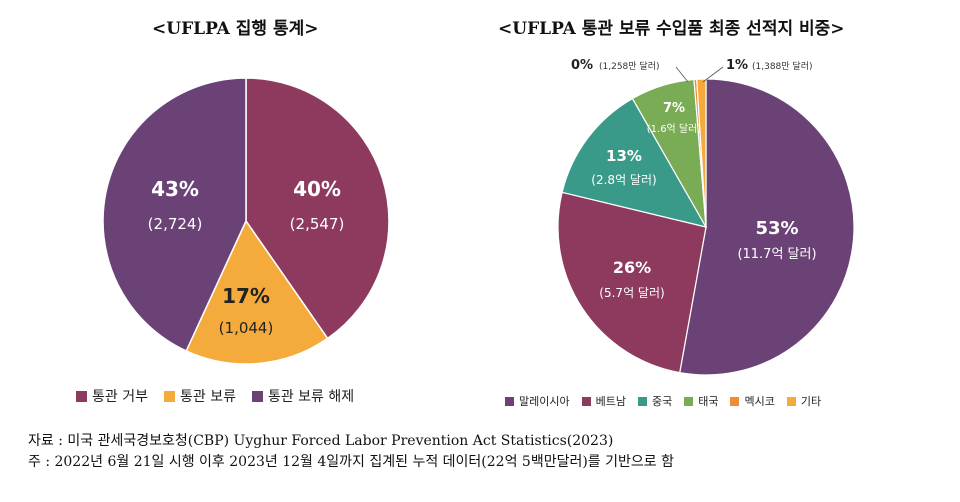  I want to click on right-legend-label-5: 기타, so click(811, 401).